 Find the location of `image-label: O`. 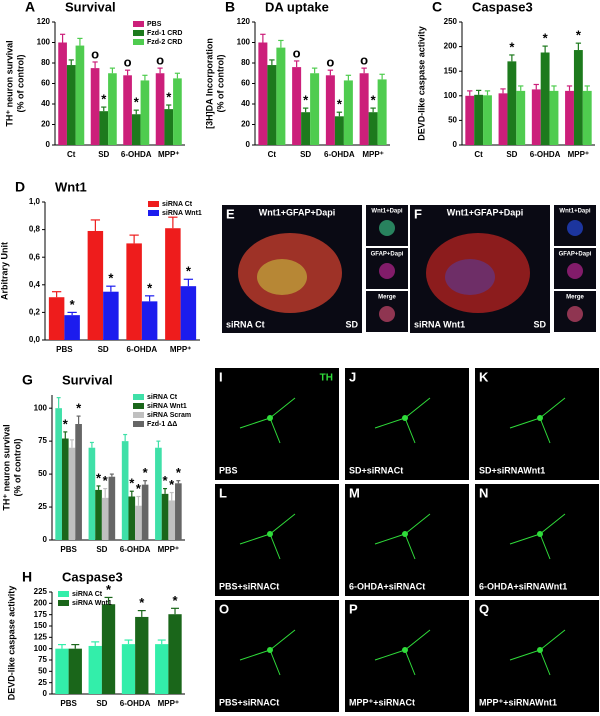

image-label: O is located at coordinates (224, 608).